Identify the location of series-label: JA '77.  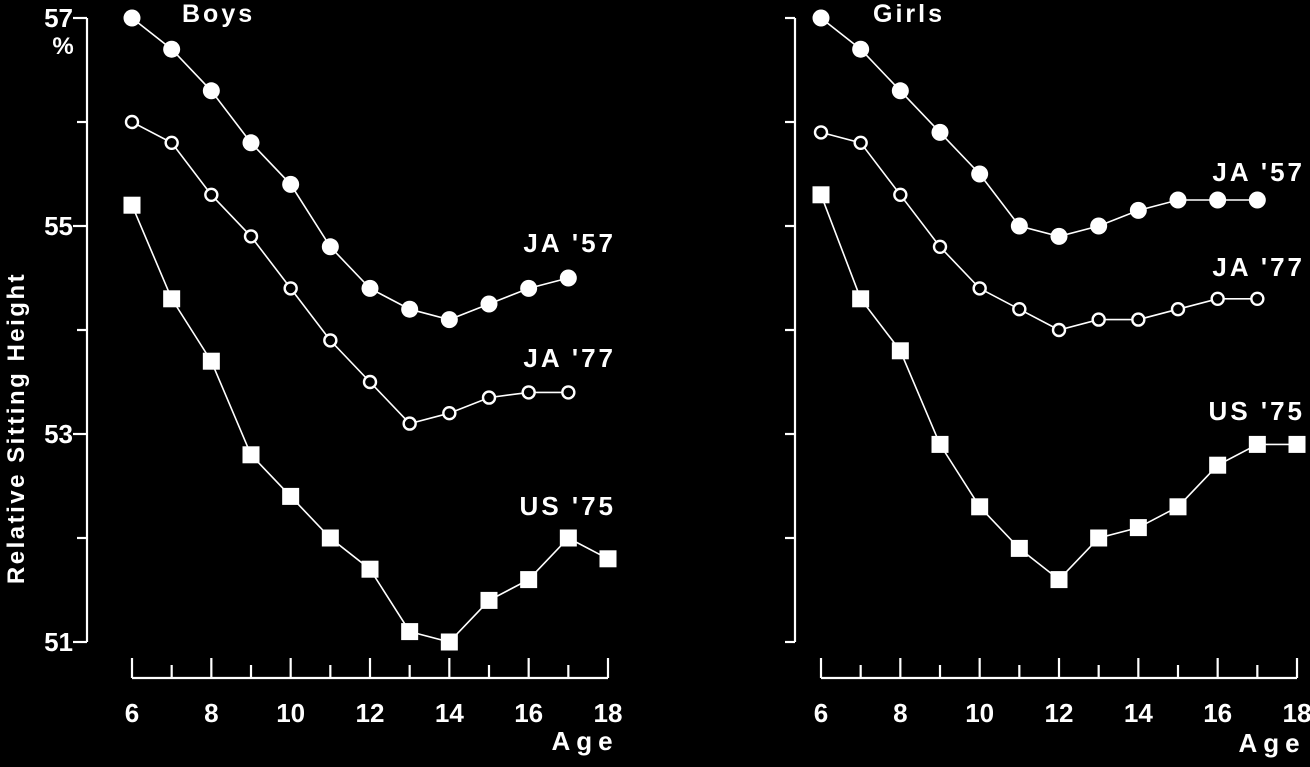
(569, 358).